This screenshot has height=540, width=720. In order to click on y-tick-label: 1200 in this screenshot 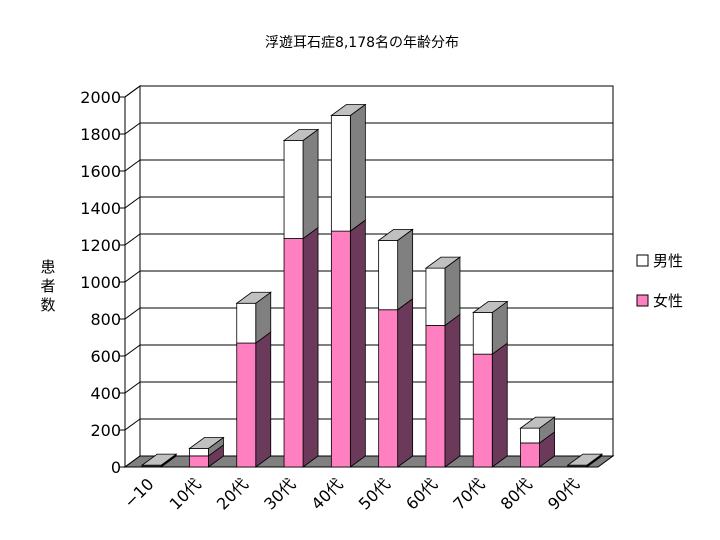, I will do `click(100, 245)`.